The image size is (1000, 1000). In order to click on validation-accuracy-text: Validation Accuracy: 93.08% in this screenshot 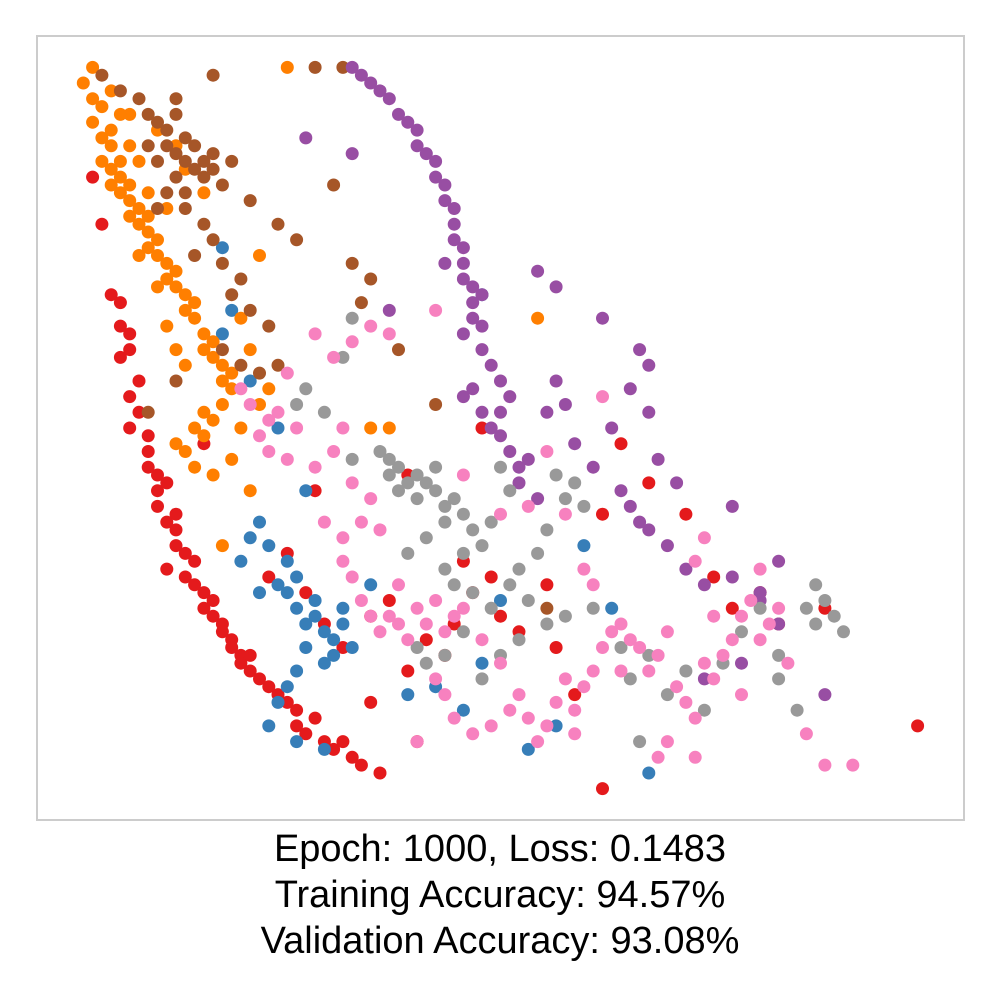, I will do `click(500, 941)`.